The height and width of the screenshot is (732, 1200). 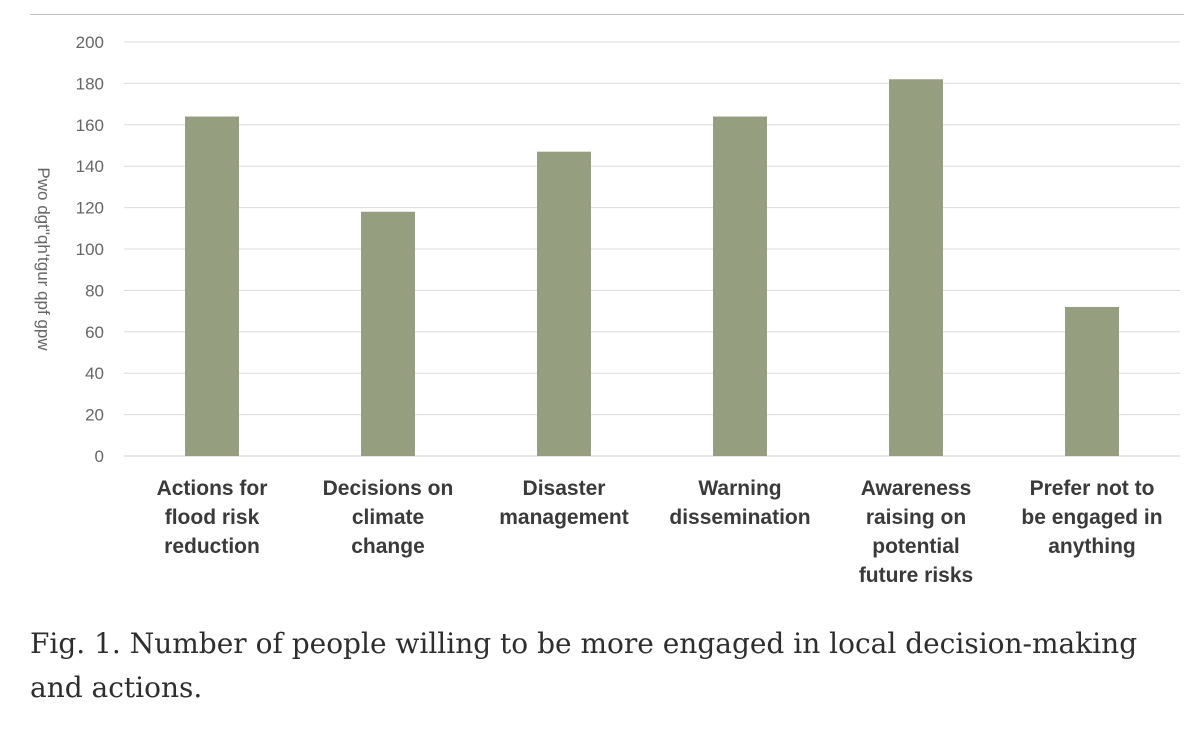 What do you see at coordinates (212, 517) in the screenshot?
I see `category-label: flood risk` at bounding box center [212, 517].